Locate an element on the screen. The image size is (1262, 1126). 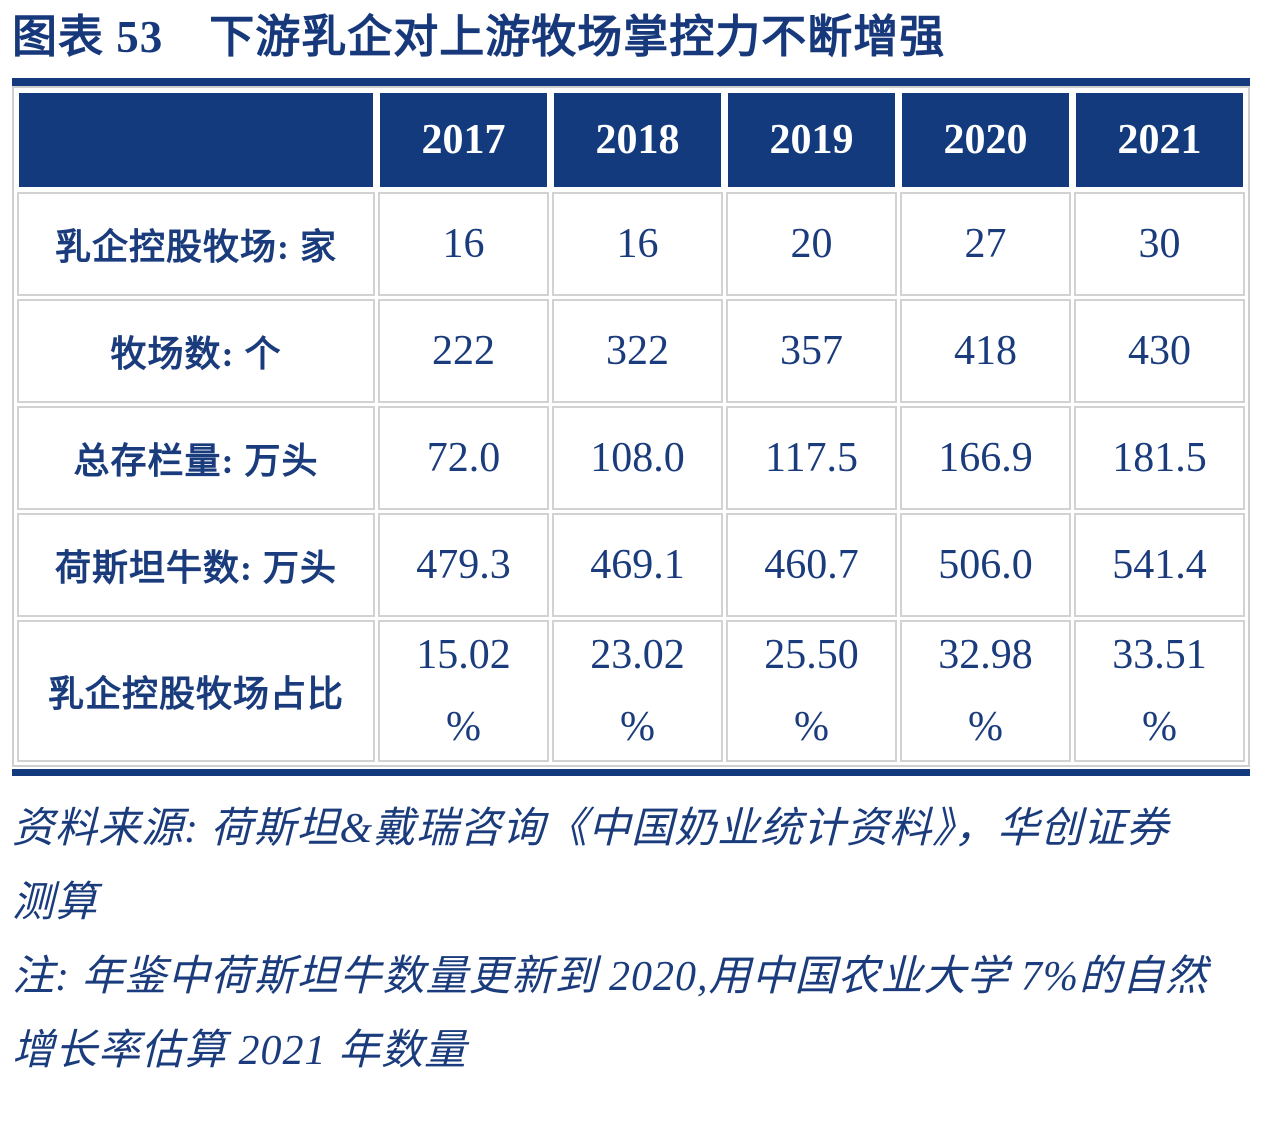
value-cell: 23.02 % is located at coordinates (637, 691).